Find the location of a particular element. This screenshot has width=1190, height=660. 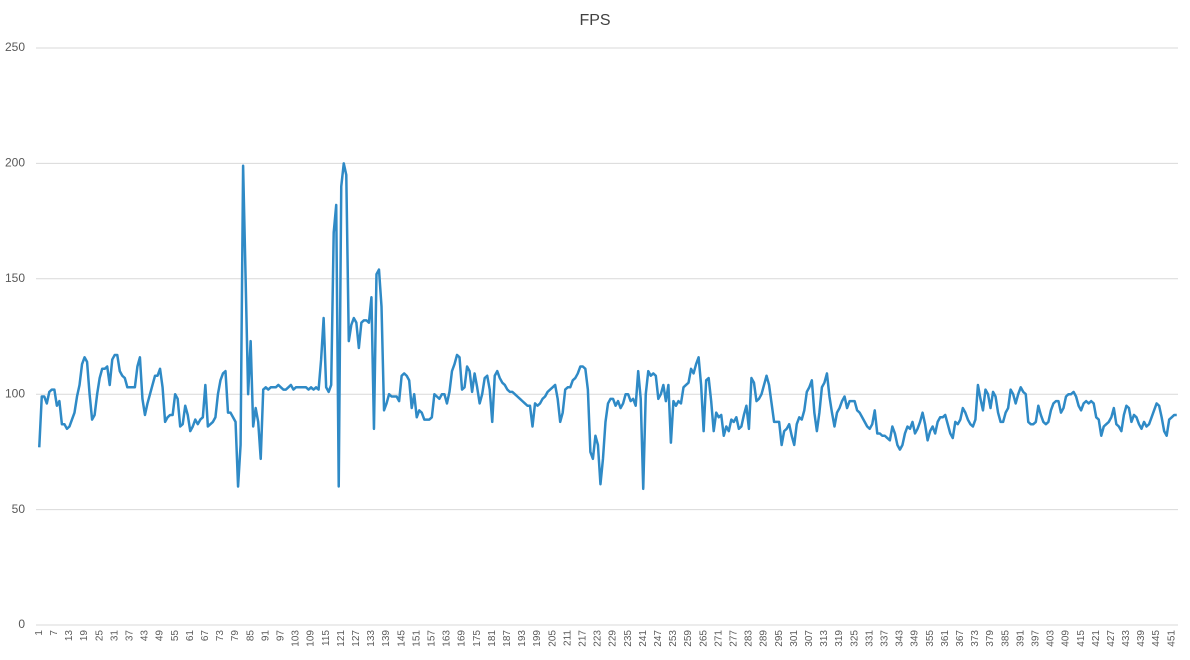

x-tick-label: 301 is located at coordinates (794, 638).